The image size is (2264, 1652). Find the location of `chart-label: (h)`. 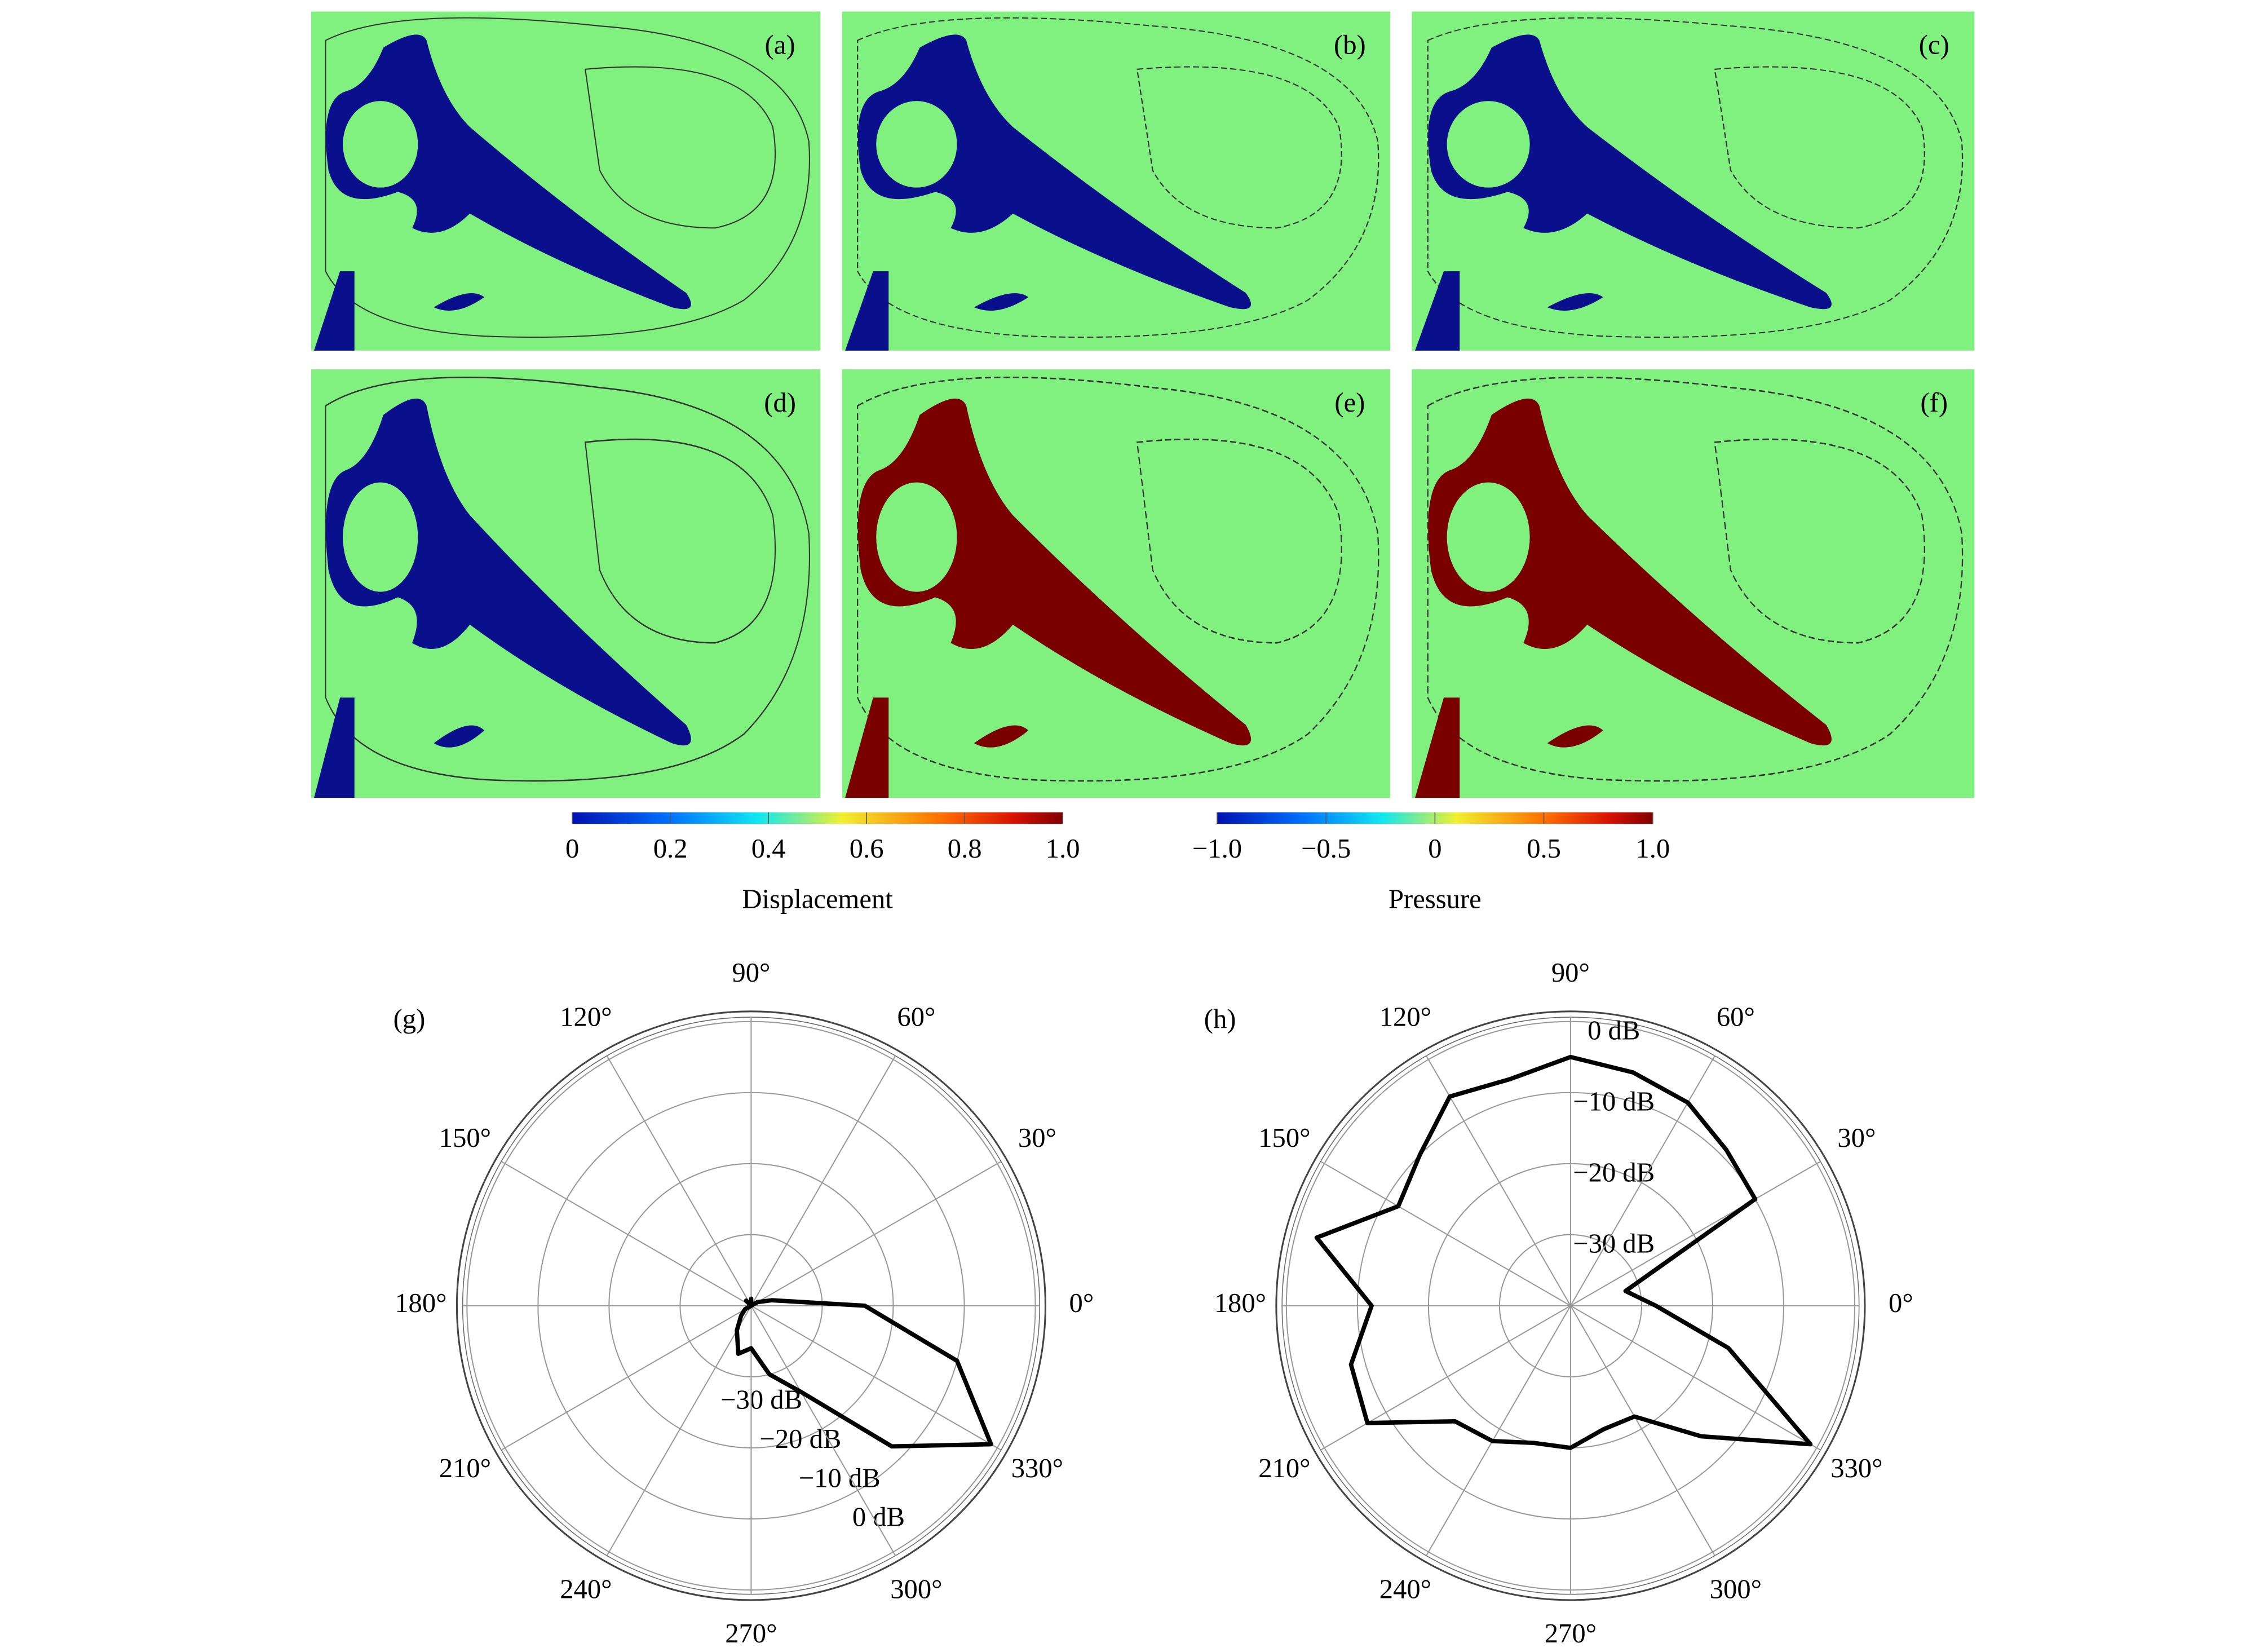

chart-label: (h) is located at coordinates (1220, 1019).